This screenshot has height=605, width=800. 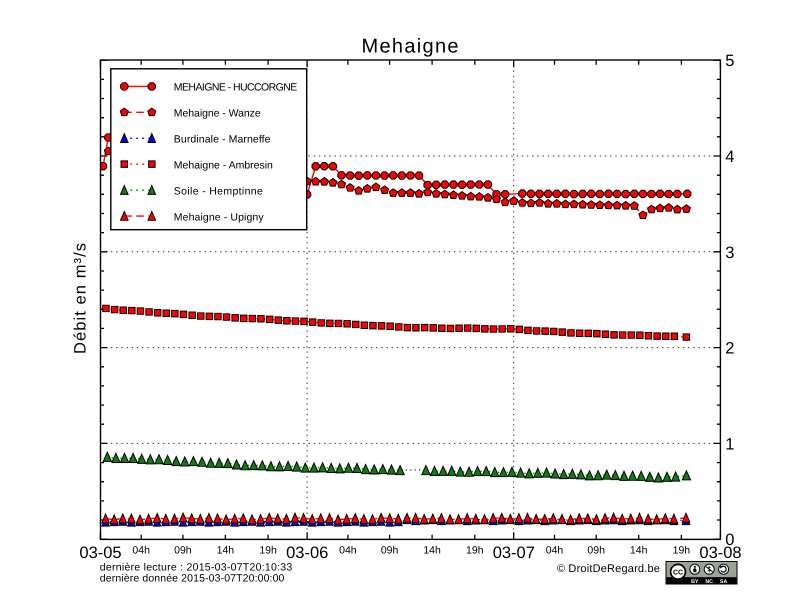 What do you see at coordinates (514, 553) in the screenshot?
I see `svg-text: 03-07` at bounding box center [514, 553].